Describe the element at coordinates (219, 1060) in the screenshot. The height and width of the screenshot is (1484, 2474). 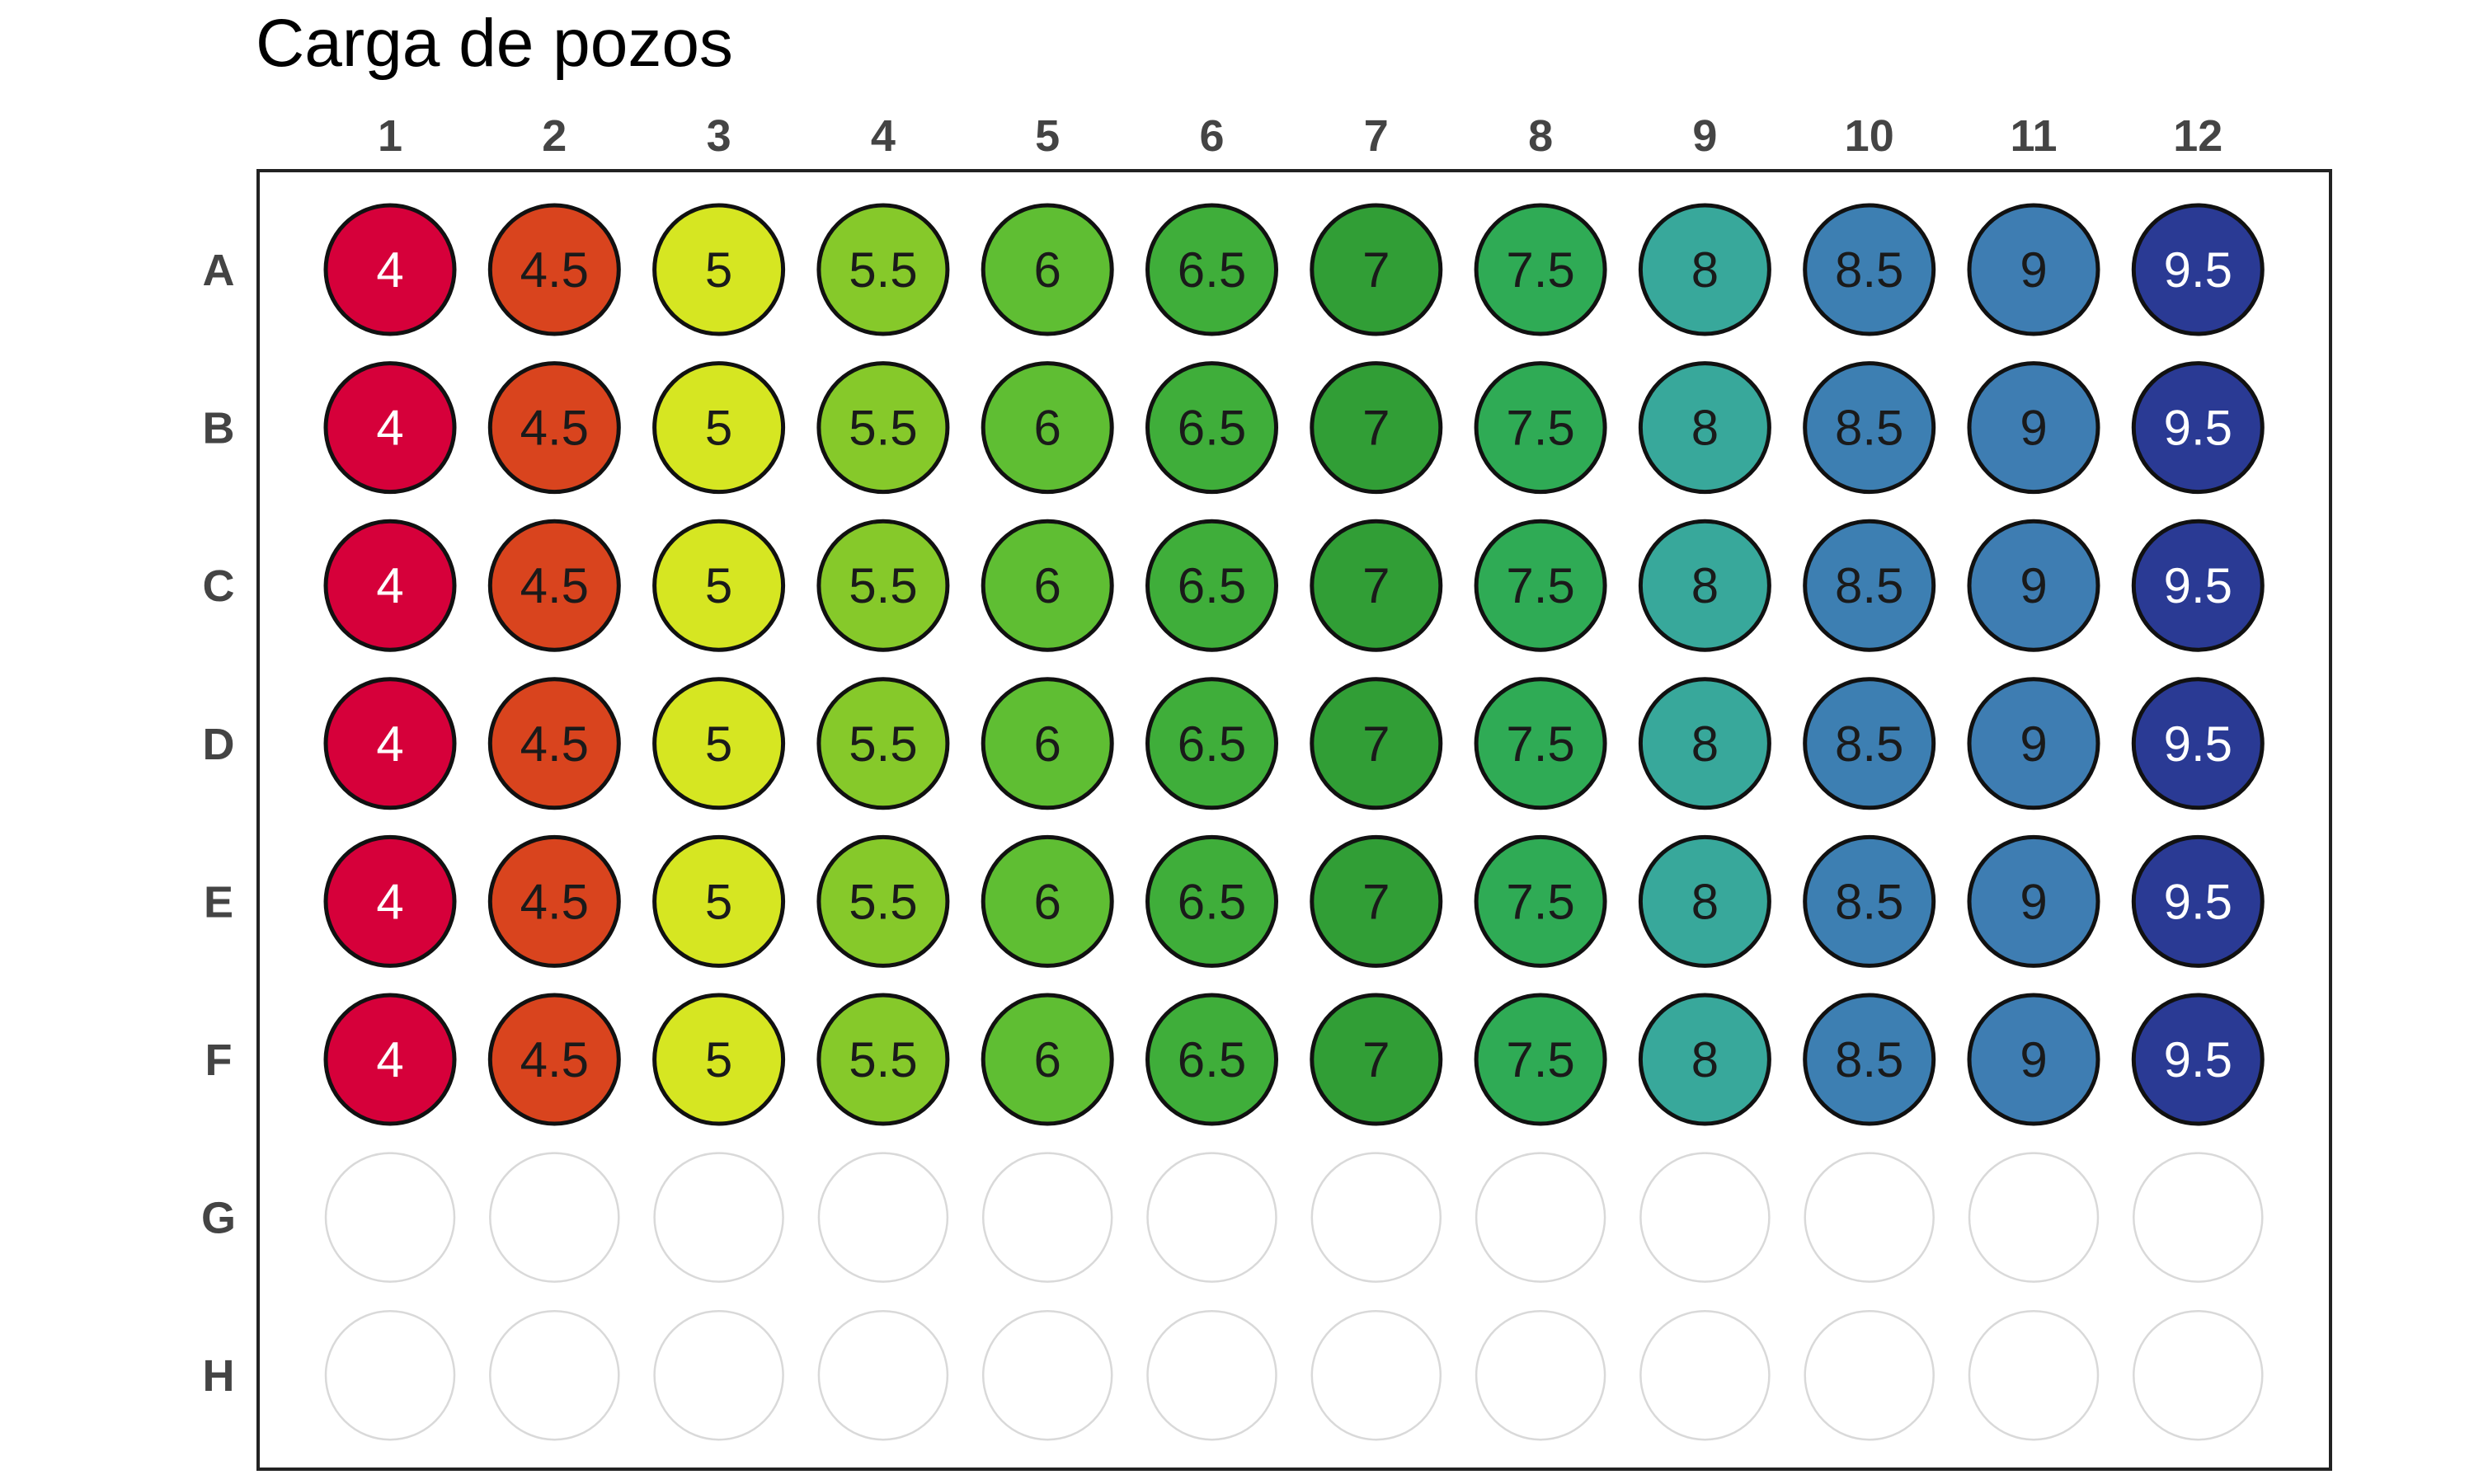
I see `row-label: F` at that location.